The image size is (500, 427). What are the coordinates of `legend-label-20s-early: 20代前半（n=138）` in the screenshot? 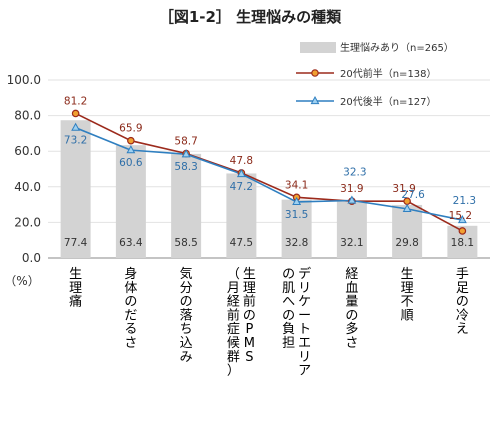 It's located at (388, 73).